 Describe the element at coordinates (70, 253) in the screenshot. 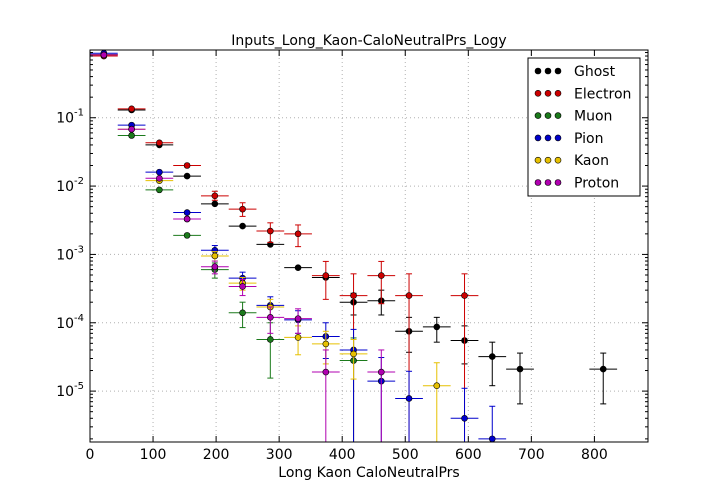

I see `y-tick-label: 10⁻³` at that location.